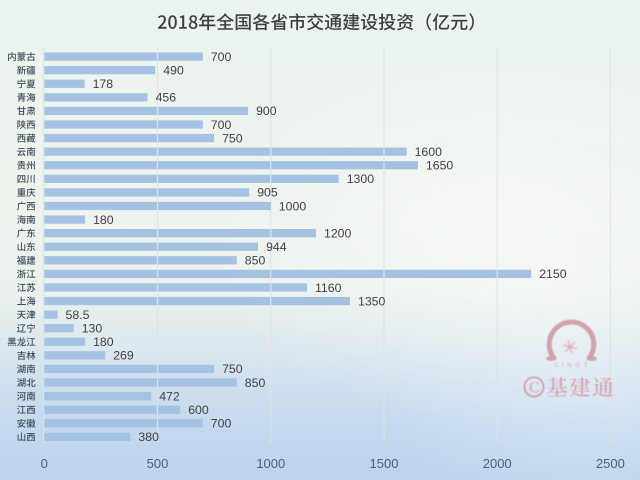 This screenshot has width=640, height=480. I want to click on svg-text: 178, so click(103, 84).